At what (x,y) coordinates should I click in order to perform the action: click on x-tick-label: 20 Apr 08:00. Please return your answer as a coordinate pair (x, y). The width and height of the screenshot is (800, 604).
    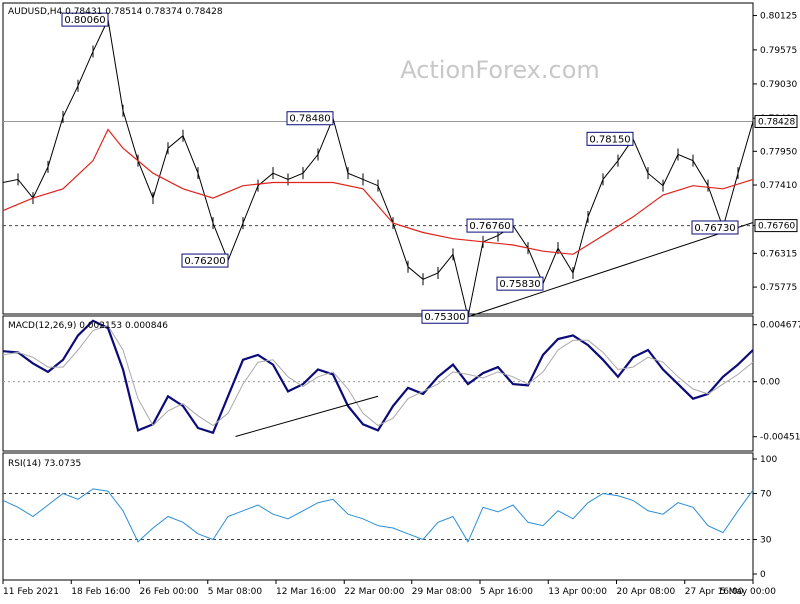
    Looking at the image, I should click on (646, 592).